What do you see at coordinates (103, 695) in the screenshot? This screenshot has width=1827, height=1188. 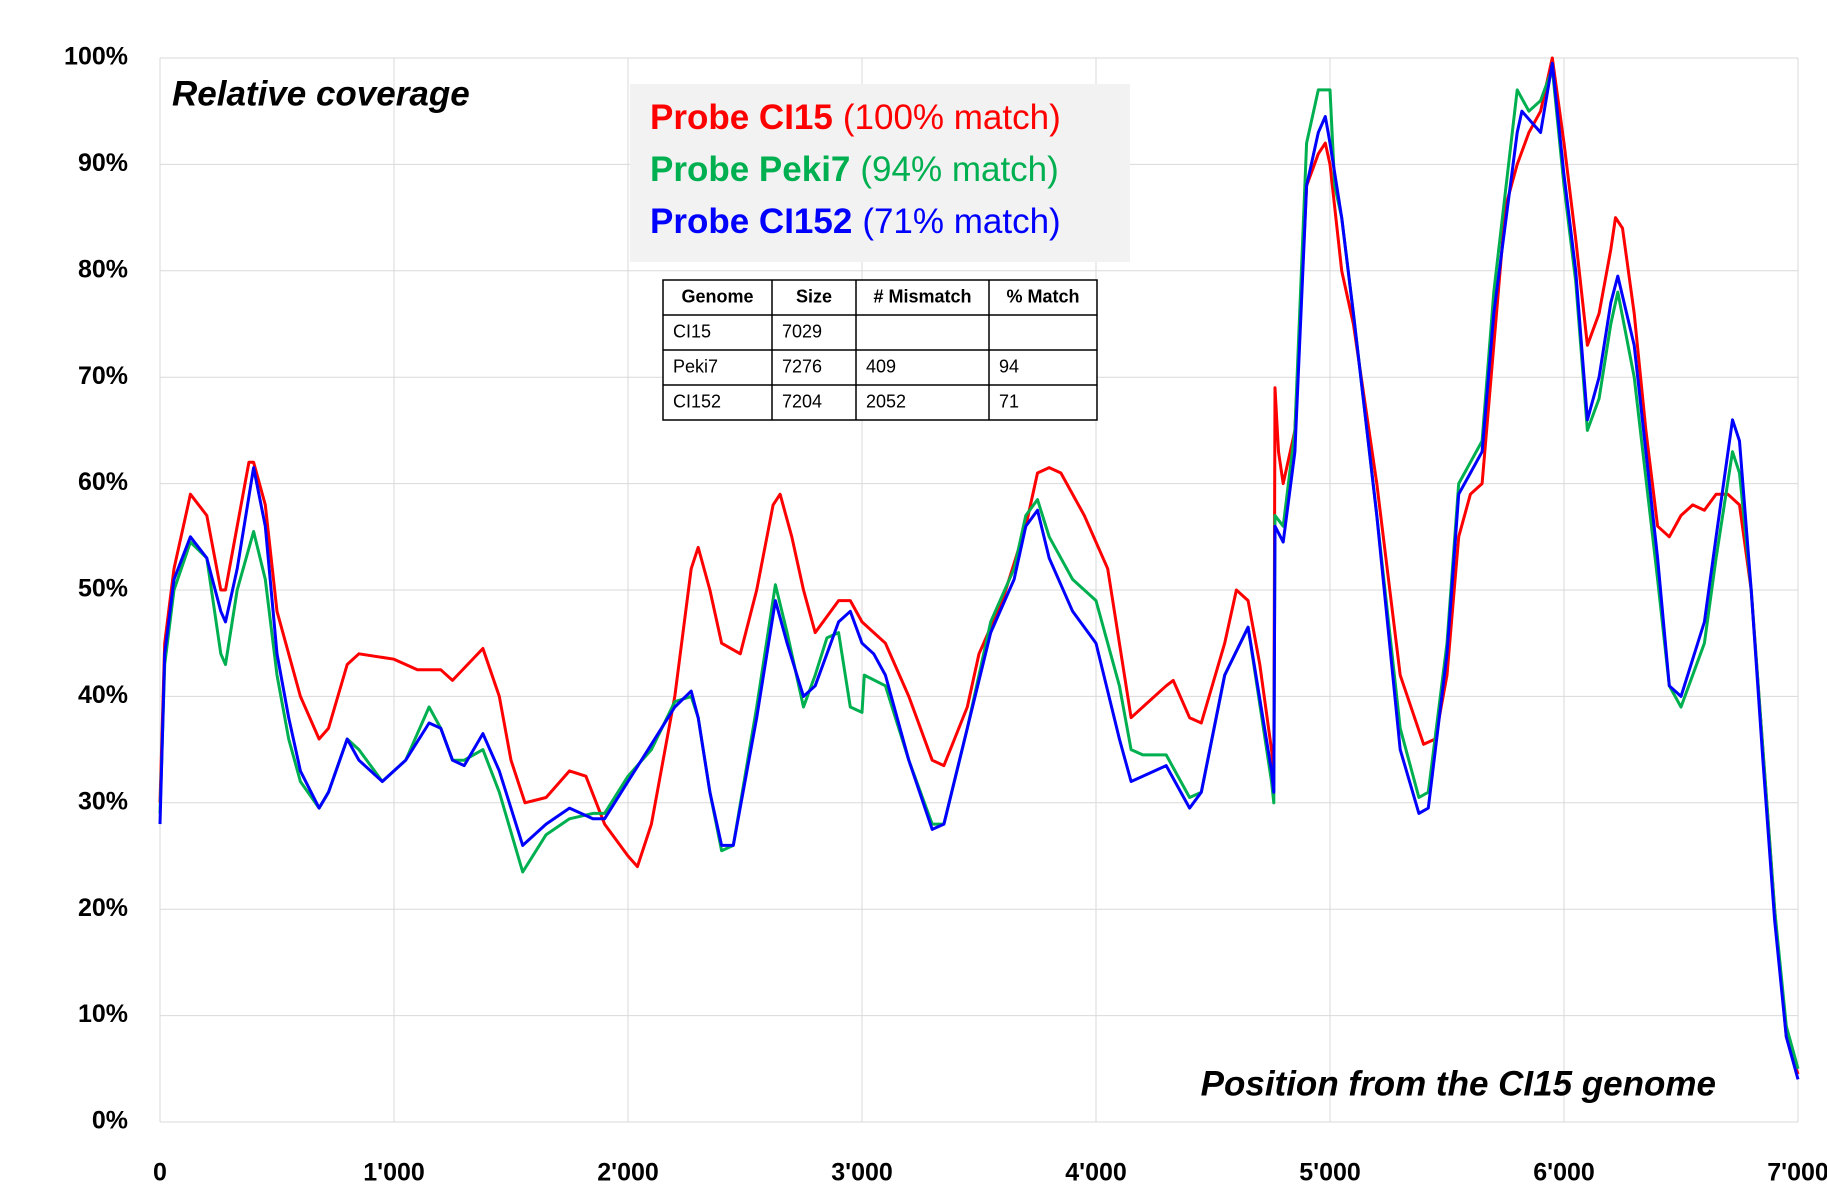 I see `y-tick-label: 40%` at bounding box center [103, 695].